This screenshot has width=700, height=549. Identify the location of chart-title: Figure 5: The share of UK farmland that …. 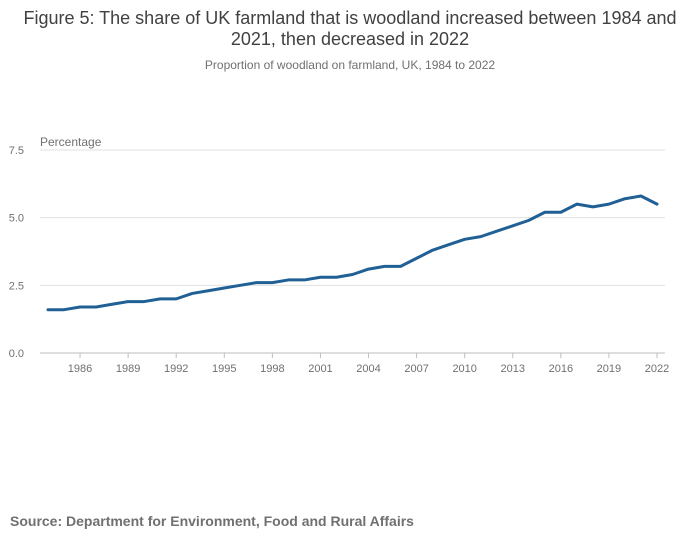
(350, 28).